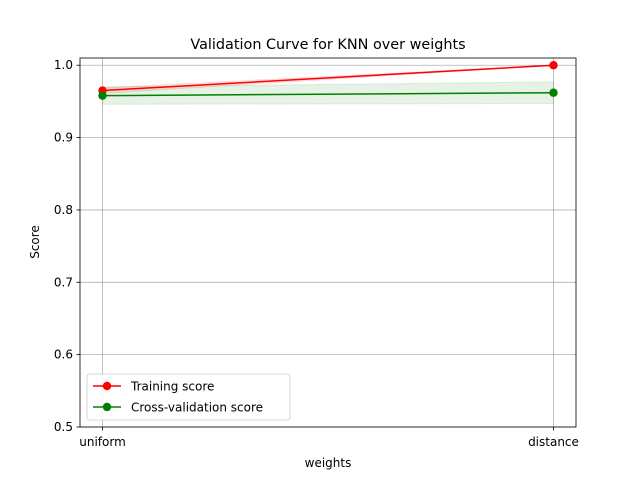 Image resolution: width=640 pixels, height=480 pixels. I want to click on series-points, so click(328, 80).